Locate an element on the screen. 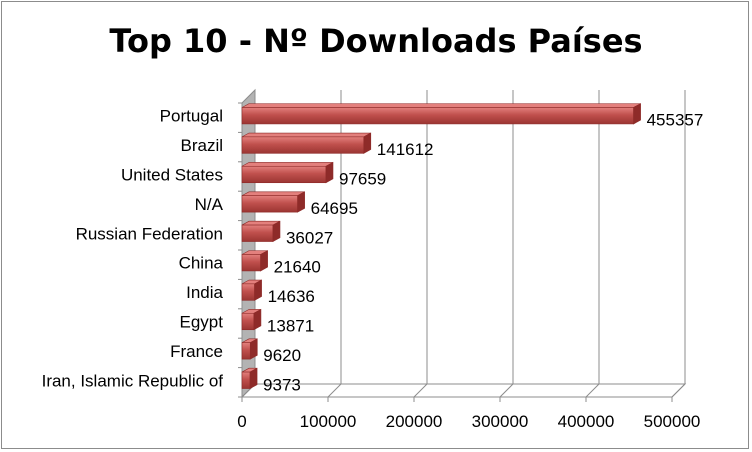 The height and width of the screenshot is (452, 752). chart-title: Top 10 - Nº Downloads Países is located at coordinates (376, 41).